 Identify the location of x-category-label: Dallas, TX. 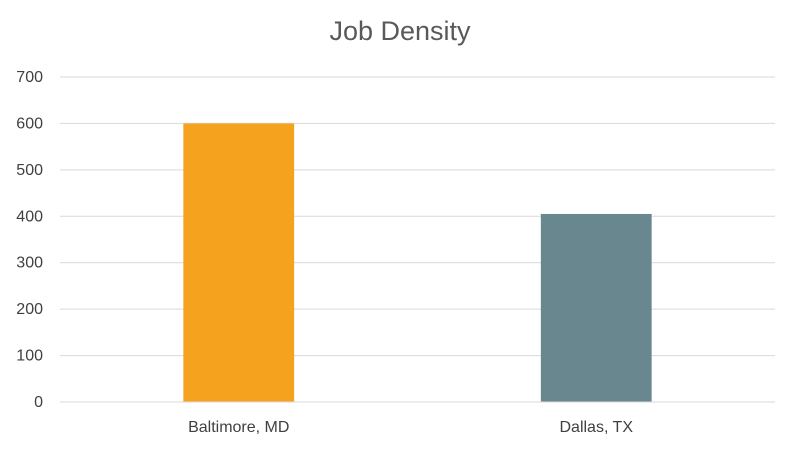
(596, 427).